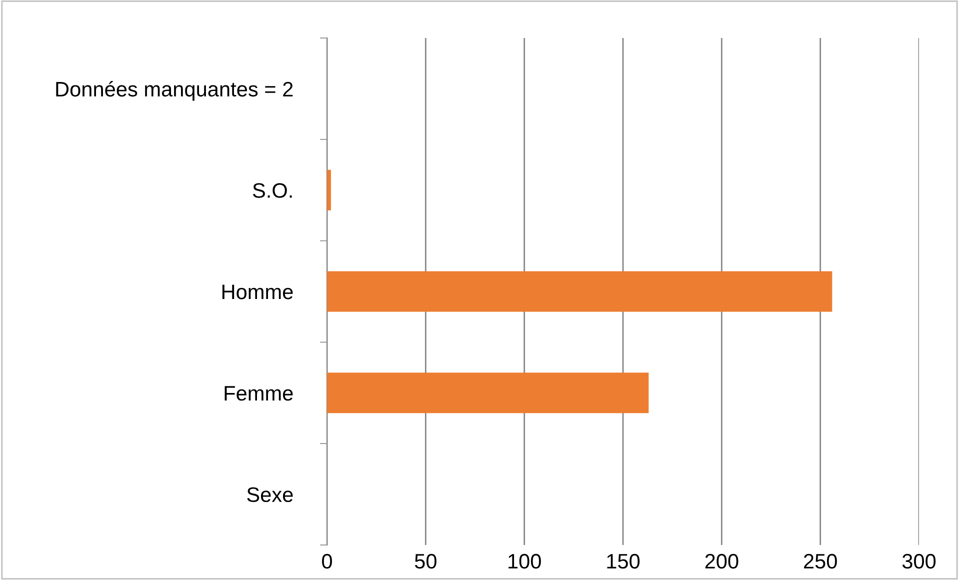  What do you see at coordinates (919, 561) in the screenshot?
I see `x-tick-label: 300` at bounding box center [919, 561].